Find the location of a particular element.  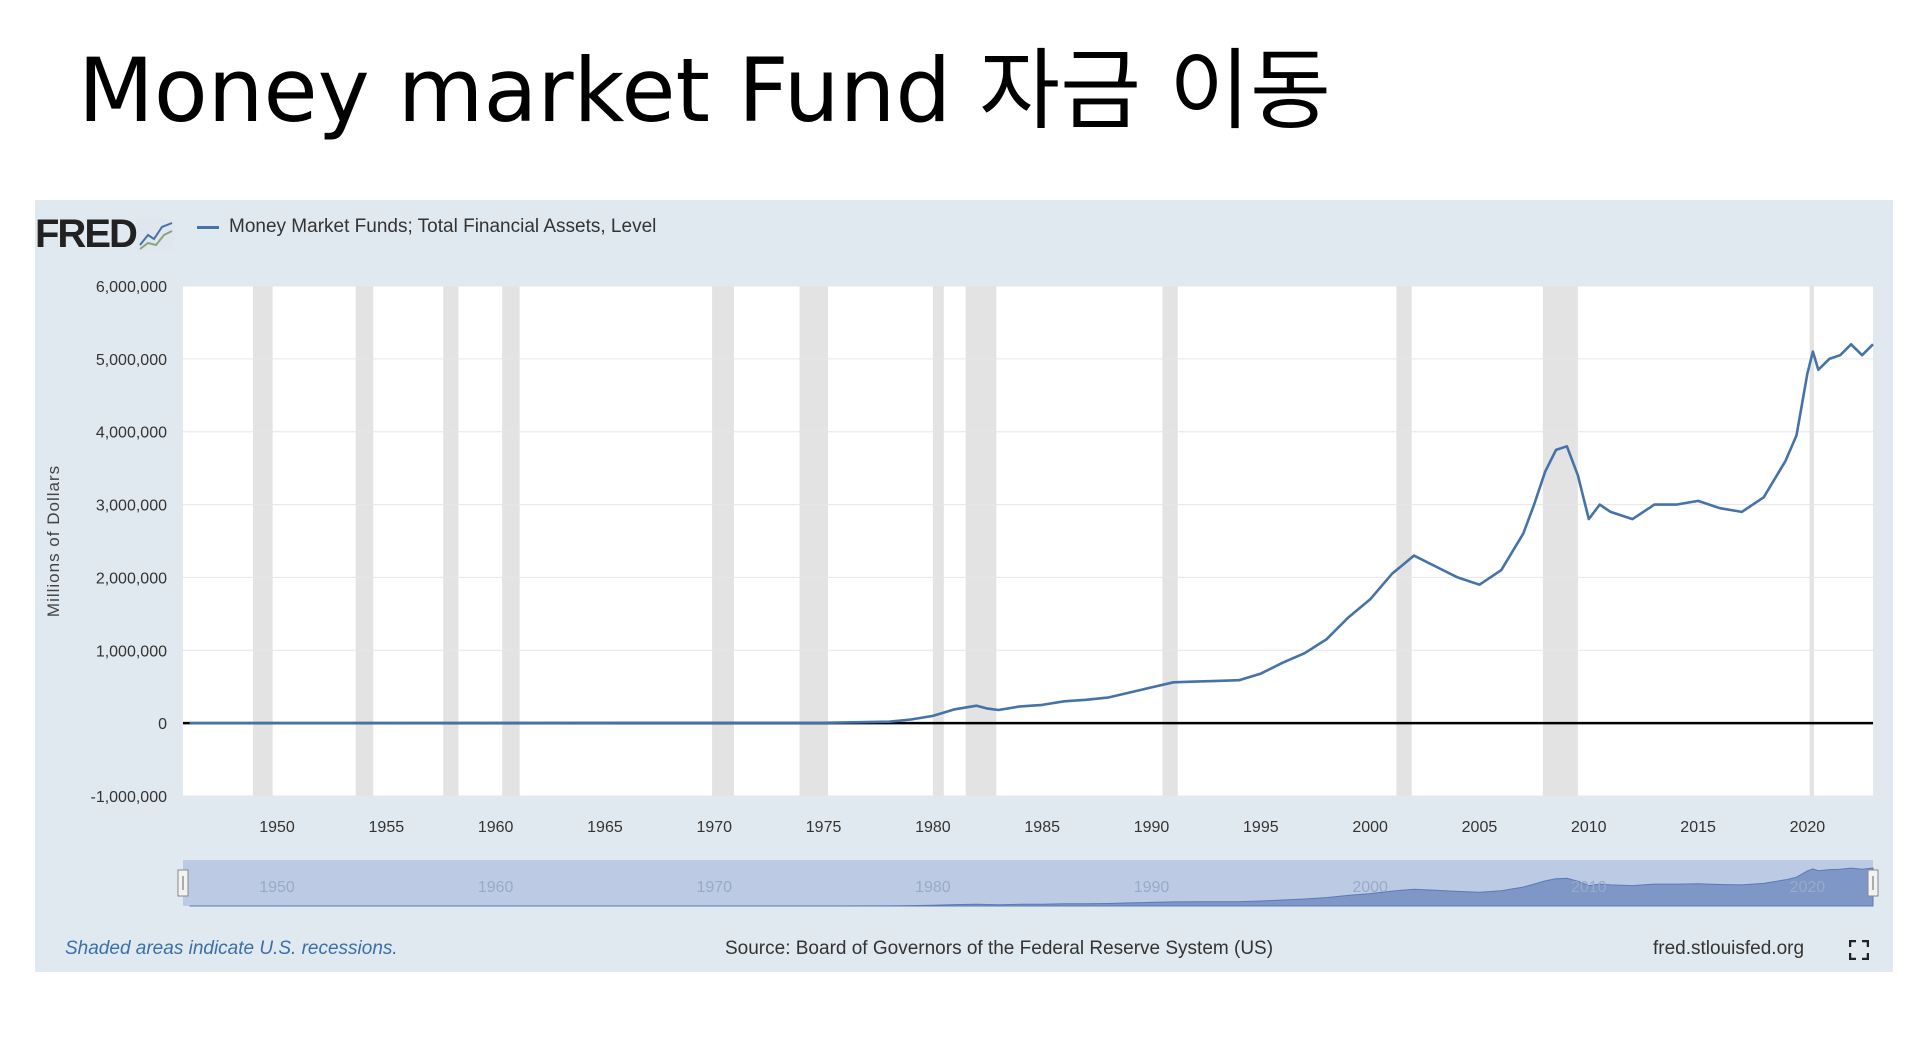

y-tick-label: -1,000,000 is located at coordinates (128, 797).